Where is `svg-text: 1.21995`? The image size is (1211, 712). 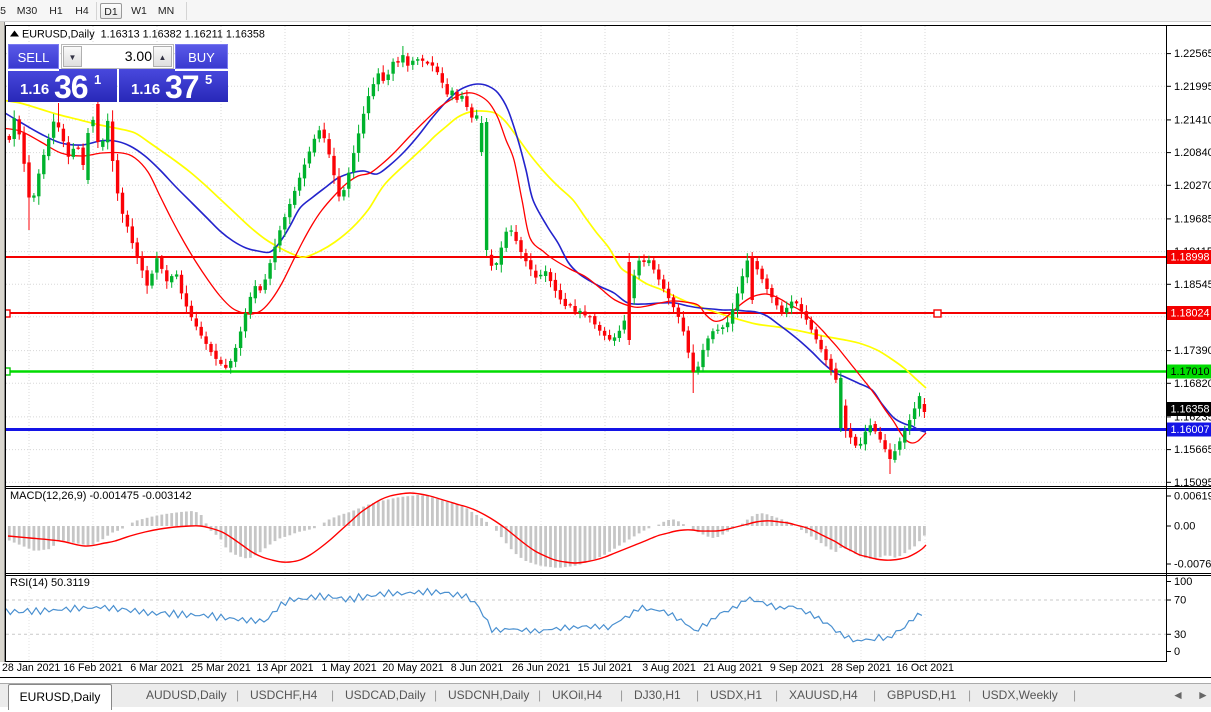
svg-text: 1.21995 is located at coordinates (1192, 87).